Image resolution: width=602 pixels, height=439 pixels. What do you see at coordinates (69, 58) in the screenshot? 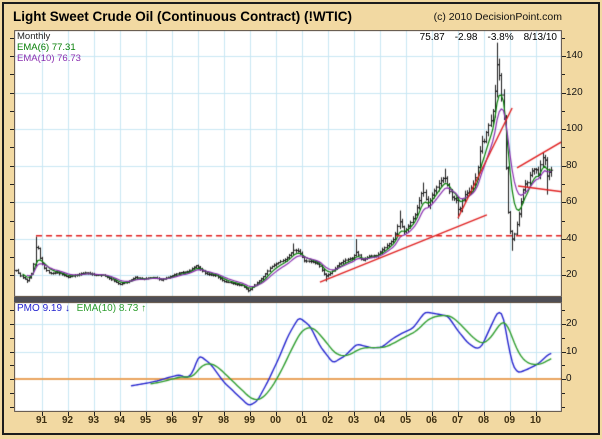
I see `ema10-value: 76.73` at bounding box center [69, 58].